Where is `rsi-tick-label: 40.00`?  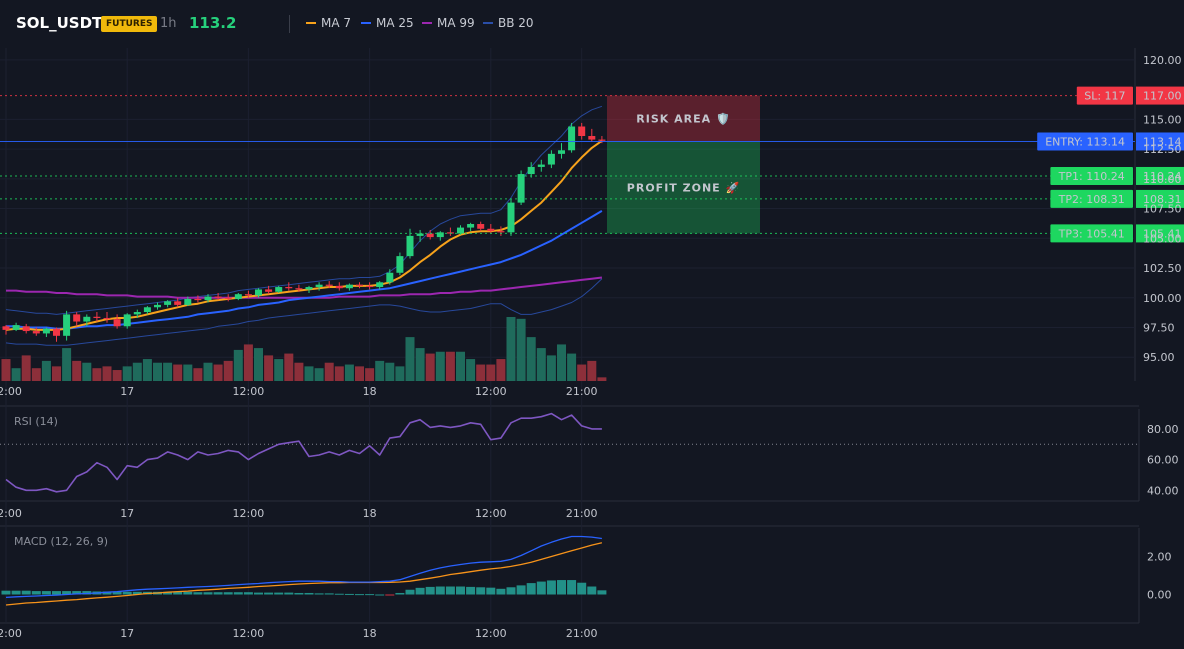
rsi-tick-label: 40.00 is located at coordinates (1163, 490).